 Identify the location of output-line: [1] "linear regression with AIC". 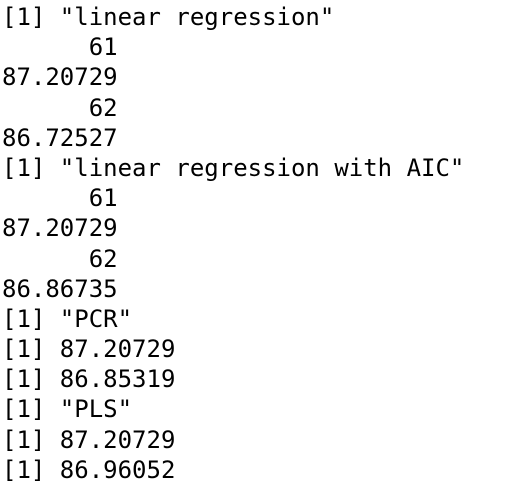
(233, 167).